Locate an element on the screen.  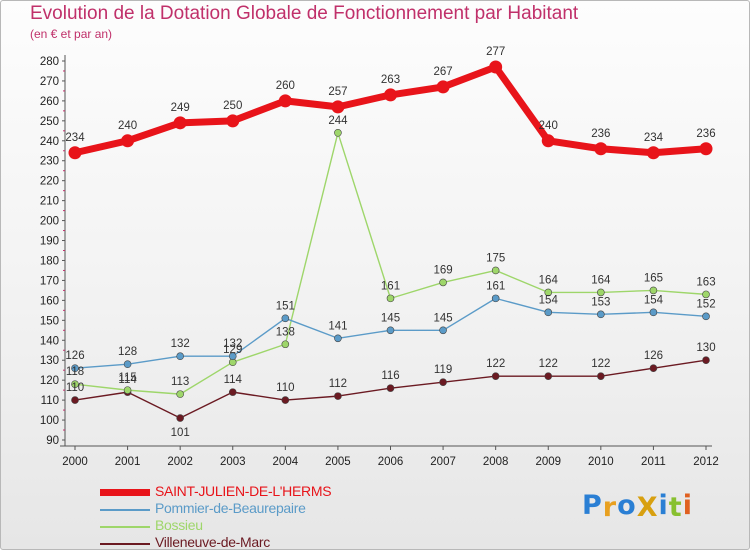
x-tick-label: 2002 is located at coordinates (180, 462).